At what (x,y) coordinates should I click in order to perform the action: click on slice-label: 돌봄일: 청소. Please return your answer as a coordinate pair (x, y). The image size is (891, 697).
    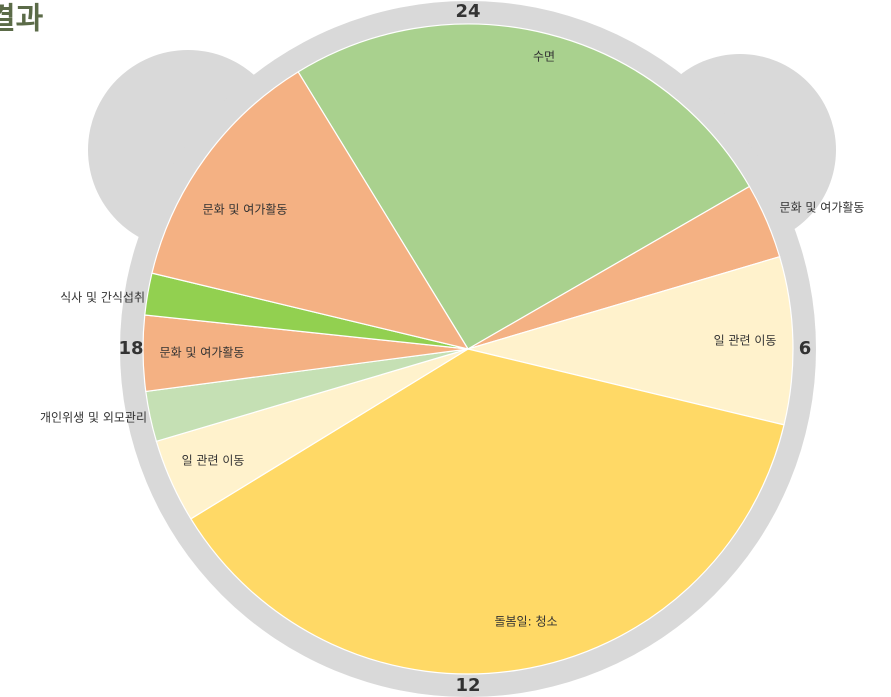
    Looking at the image, I should click on (525, 622).